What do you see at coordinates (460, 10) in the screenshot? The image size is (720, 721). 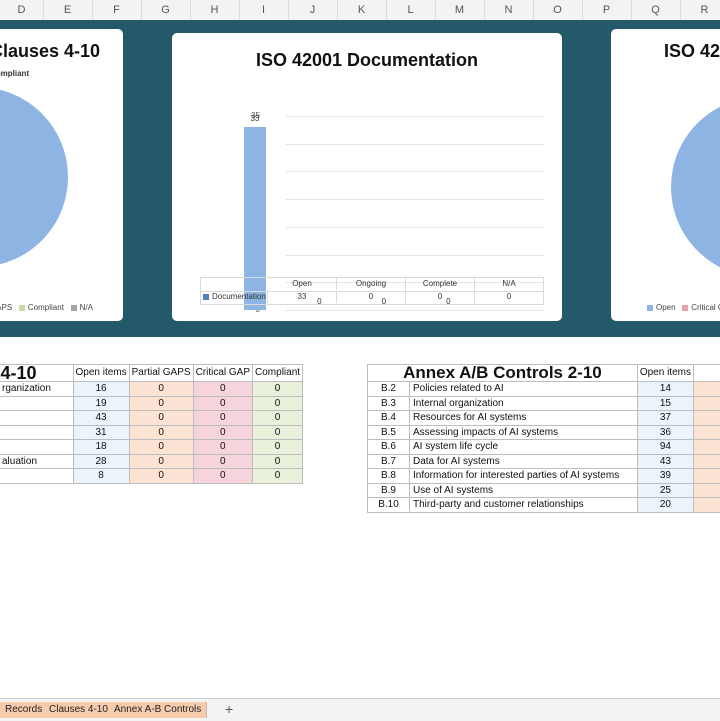 I see `column-header-m: M` at bounding box center [460, 10].